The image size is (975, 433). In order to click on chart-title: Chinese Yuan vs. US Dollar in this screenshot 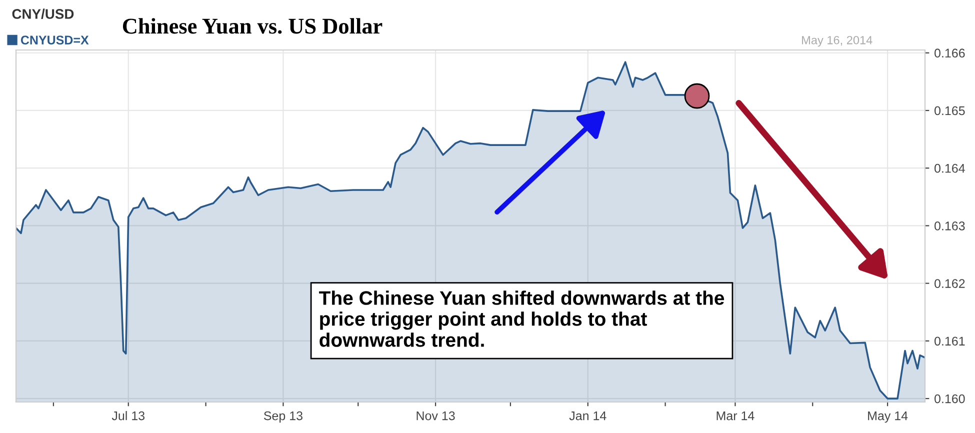, I will do `click(252, 26)`.